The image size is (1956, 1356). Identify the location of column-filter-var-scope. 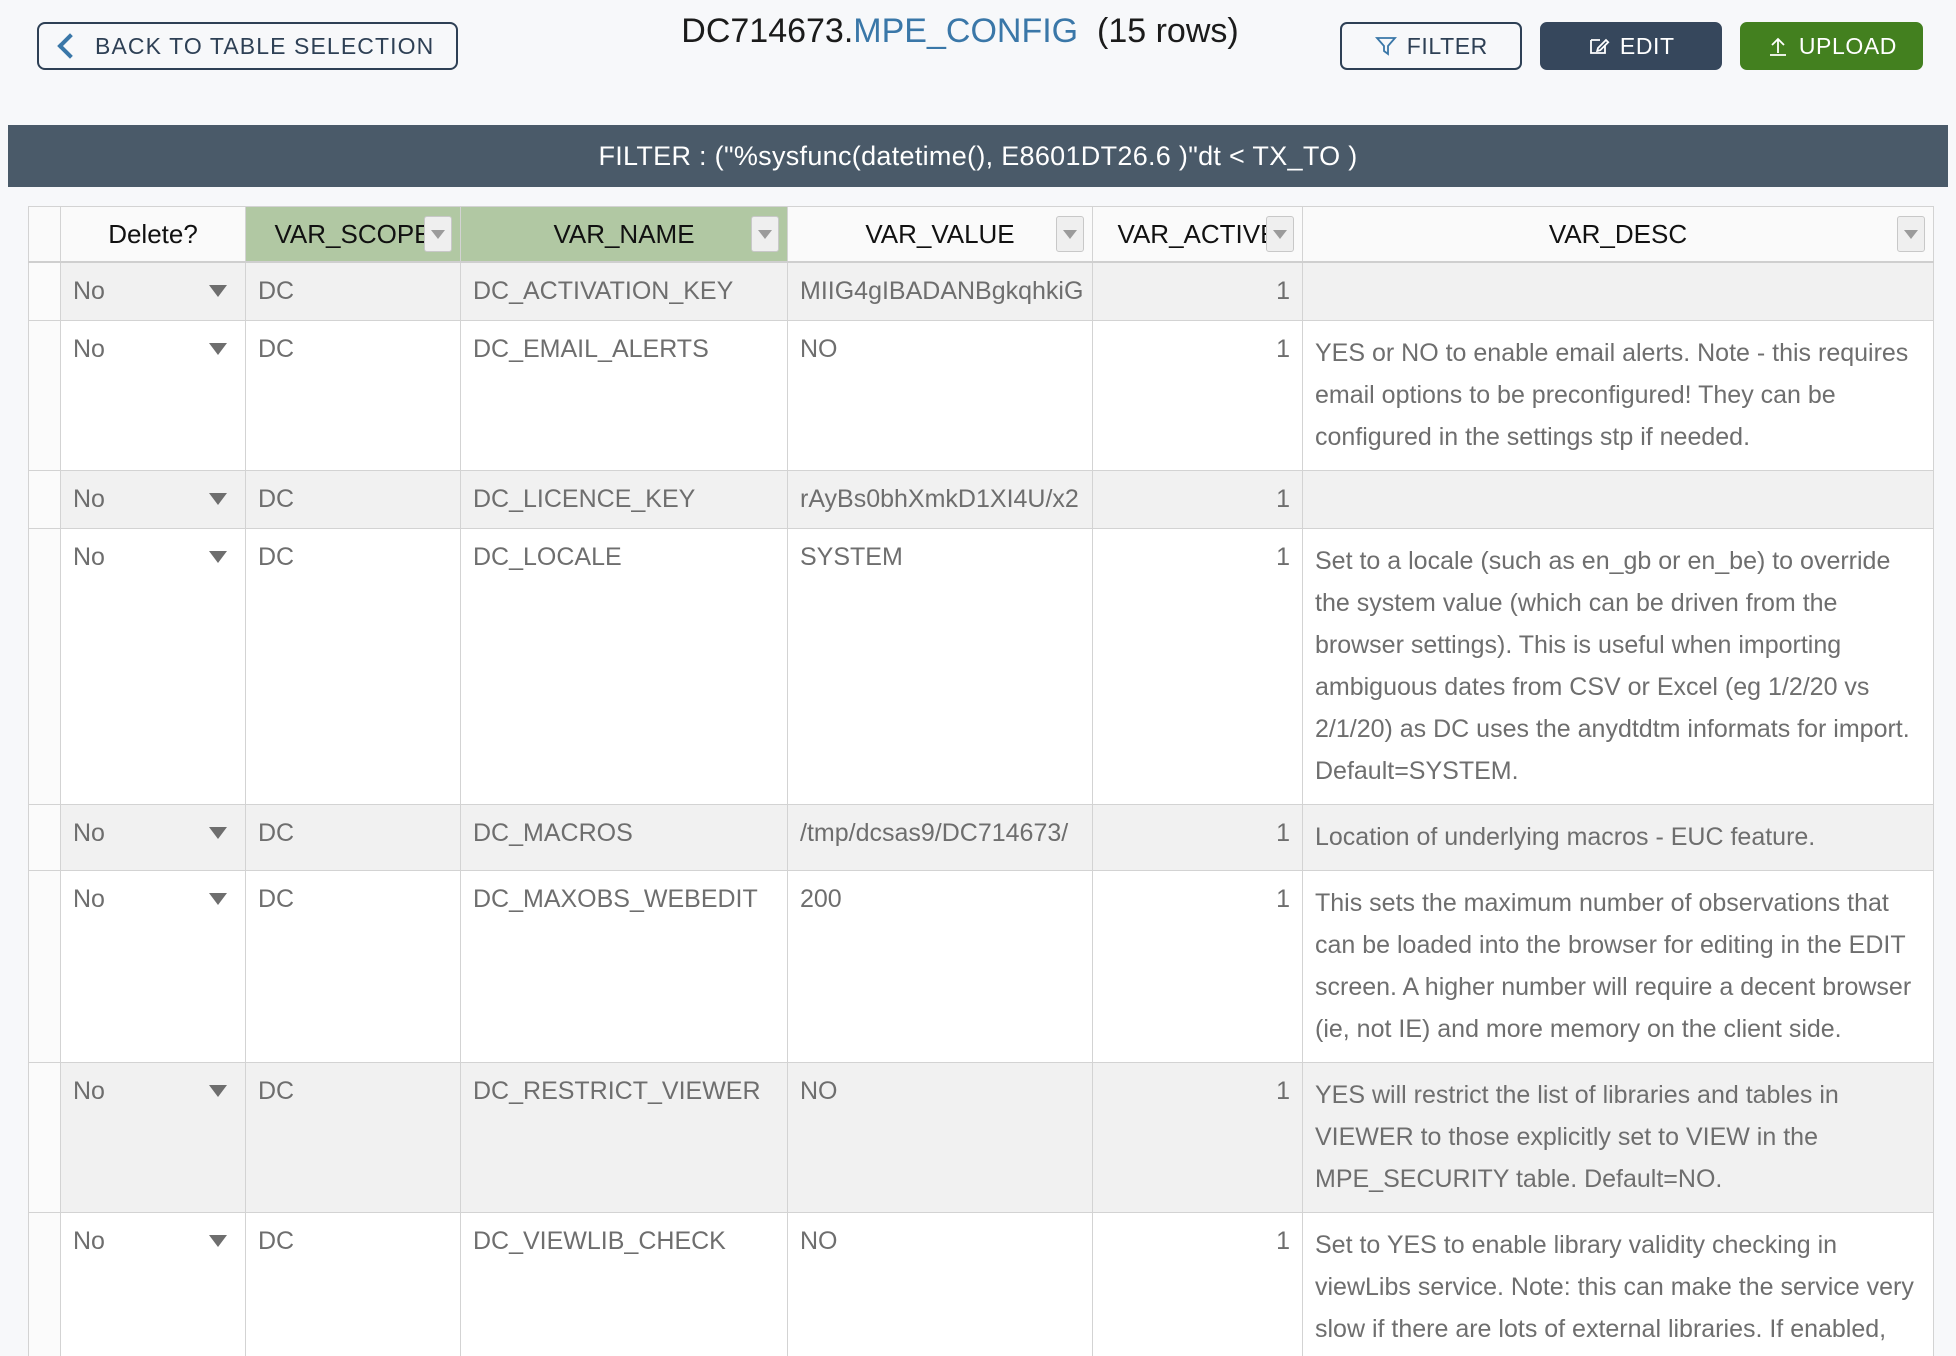
(438, 234).